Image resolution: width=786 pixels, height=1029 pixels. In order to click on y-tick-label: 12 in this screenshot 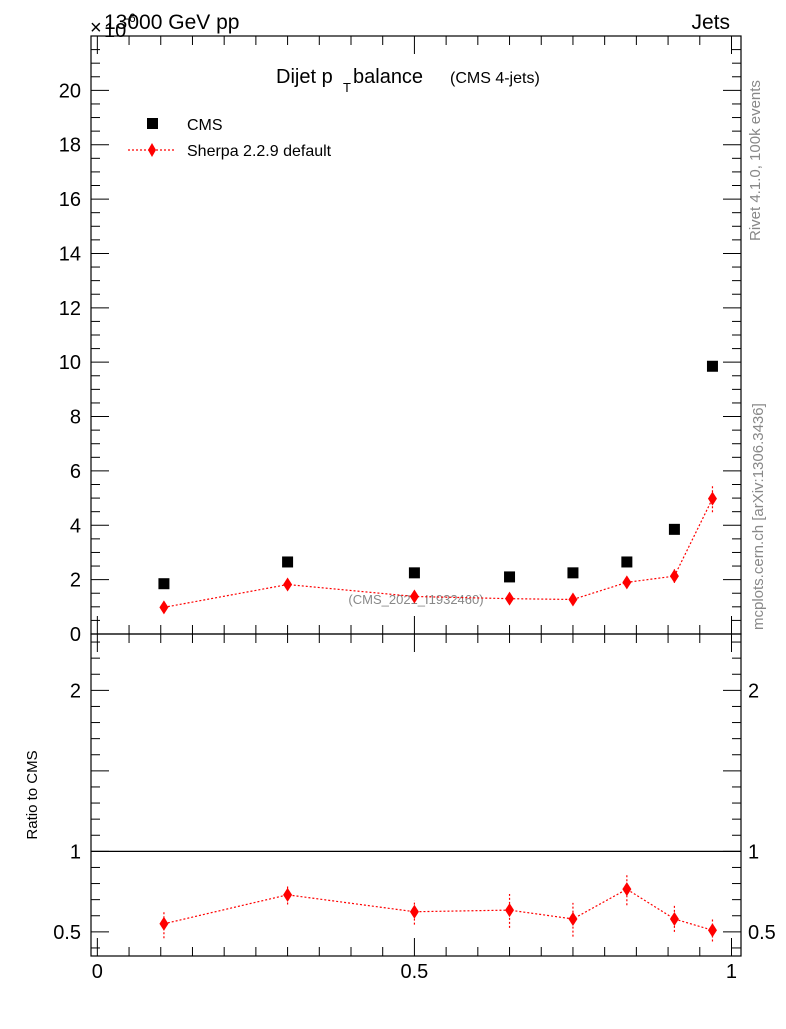, I will do `click(70, 309)`.